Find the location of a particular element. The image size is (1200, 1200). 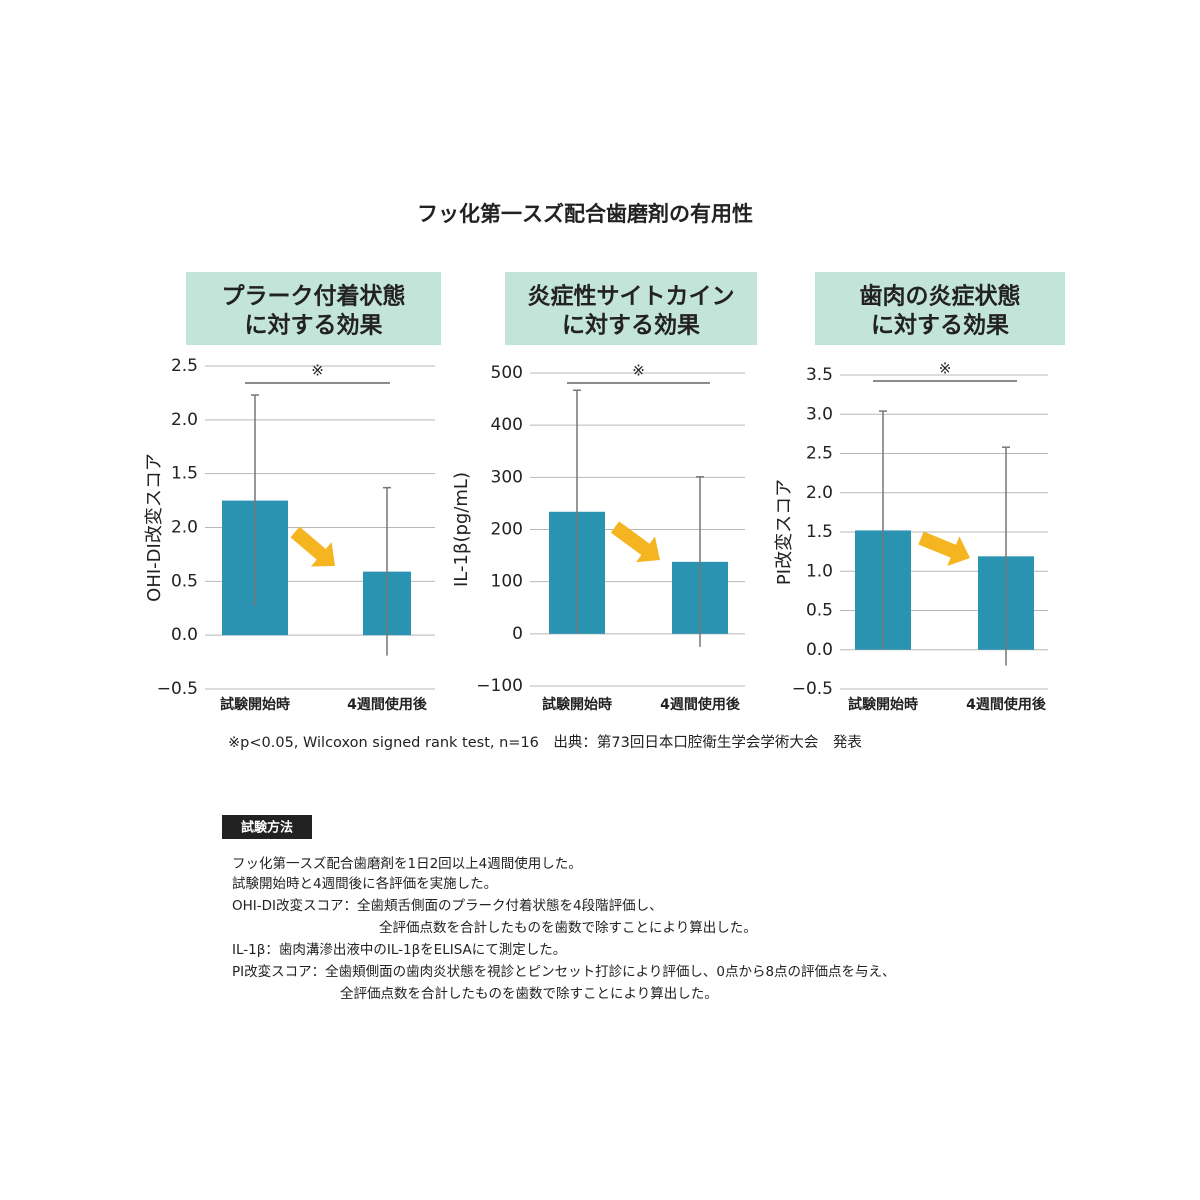

y-tick-label: 200 is located at coordinates (507, 530).